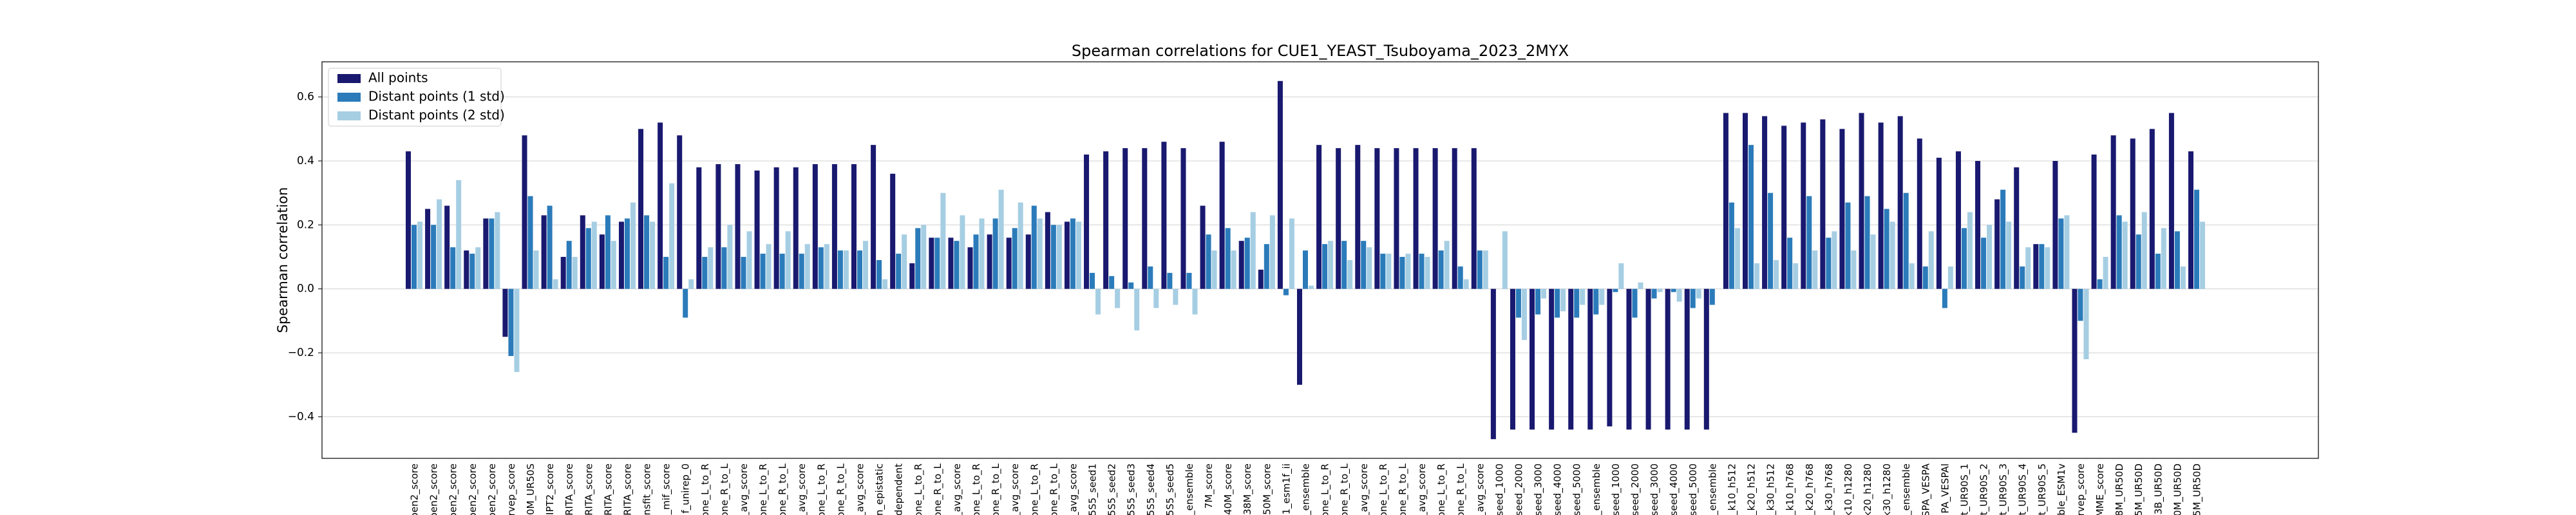  I want to click on x-tick-label: 38M_score, so click(1248, 489).